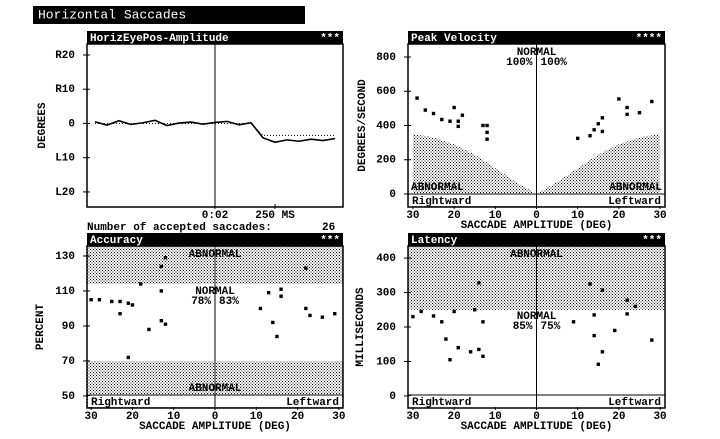 This screenshot has height=439, width=720. What do you see at coordinates (523, 327) in the screenshot?
I see `normal-pct: 85%` at bounding box center [523, 327].